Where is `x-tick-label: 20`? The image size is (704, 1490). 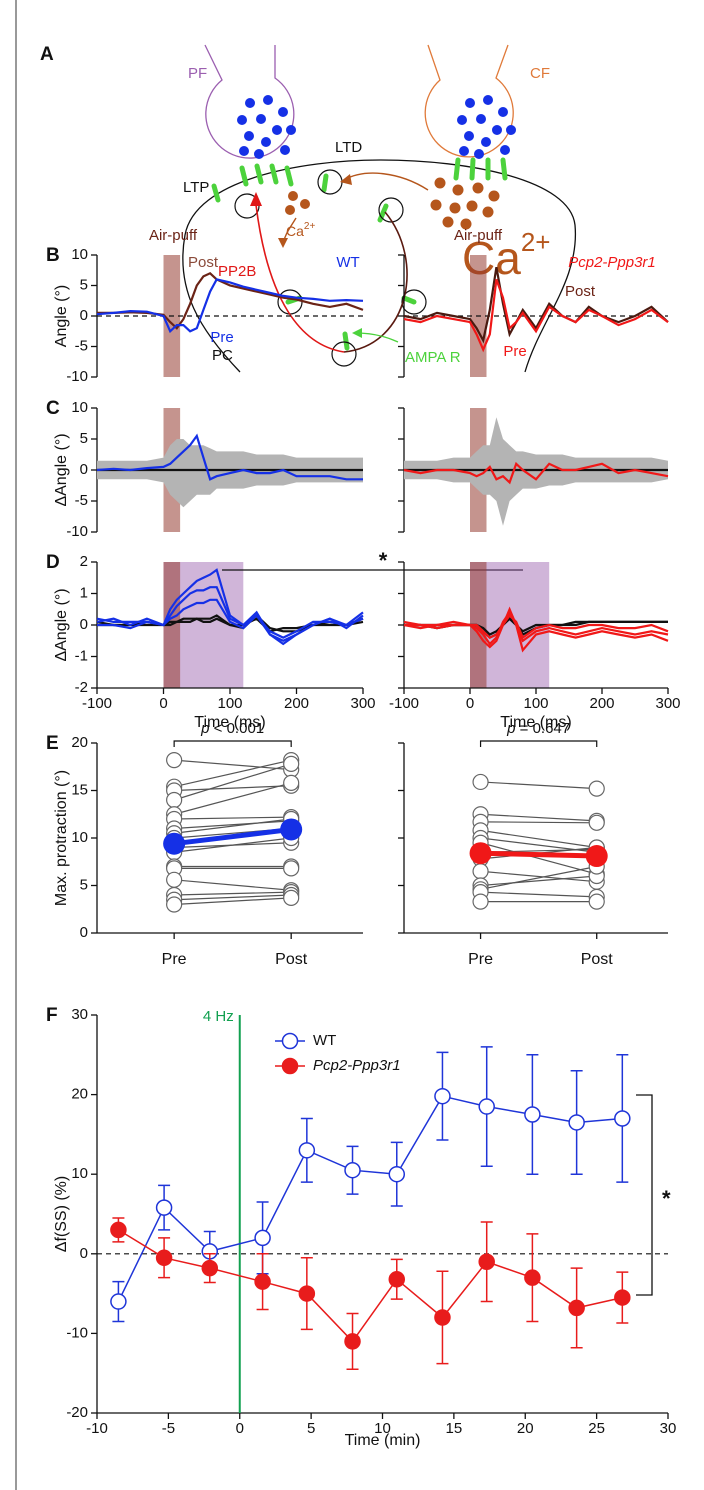 x-tick-label: 20 is located at coordinates (525, 1428).